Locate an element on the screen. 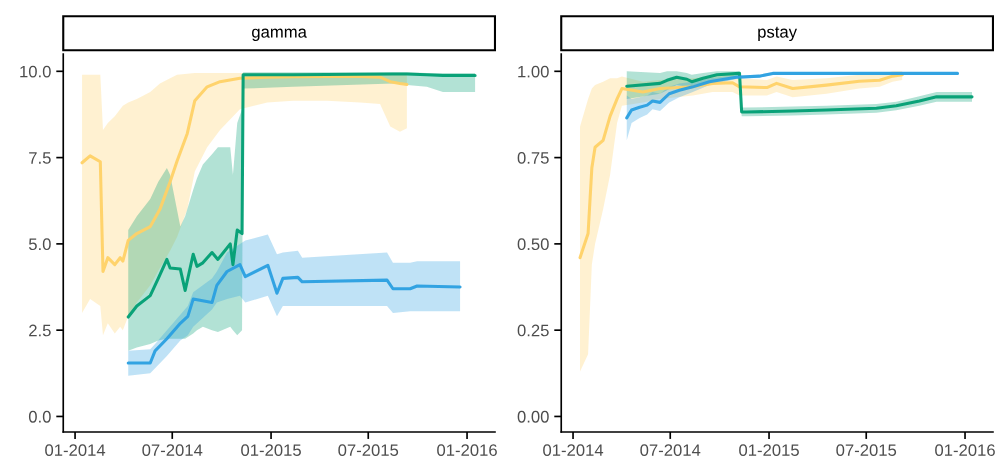 This screenshot has width=1004, height=466. chart-title: pstay is located at coordinates (777, 34).